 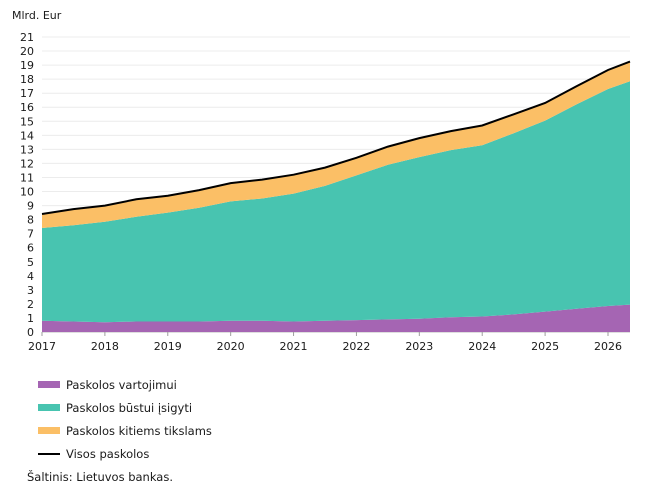 I want to click on x-tick-label: 2019, so click(x=168, y=346).